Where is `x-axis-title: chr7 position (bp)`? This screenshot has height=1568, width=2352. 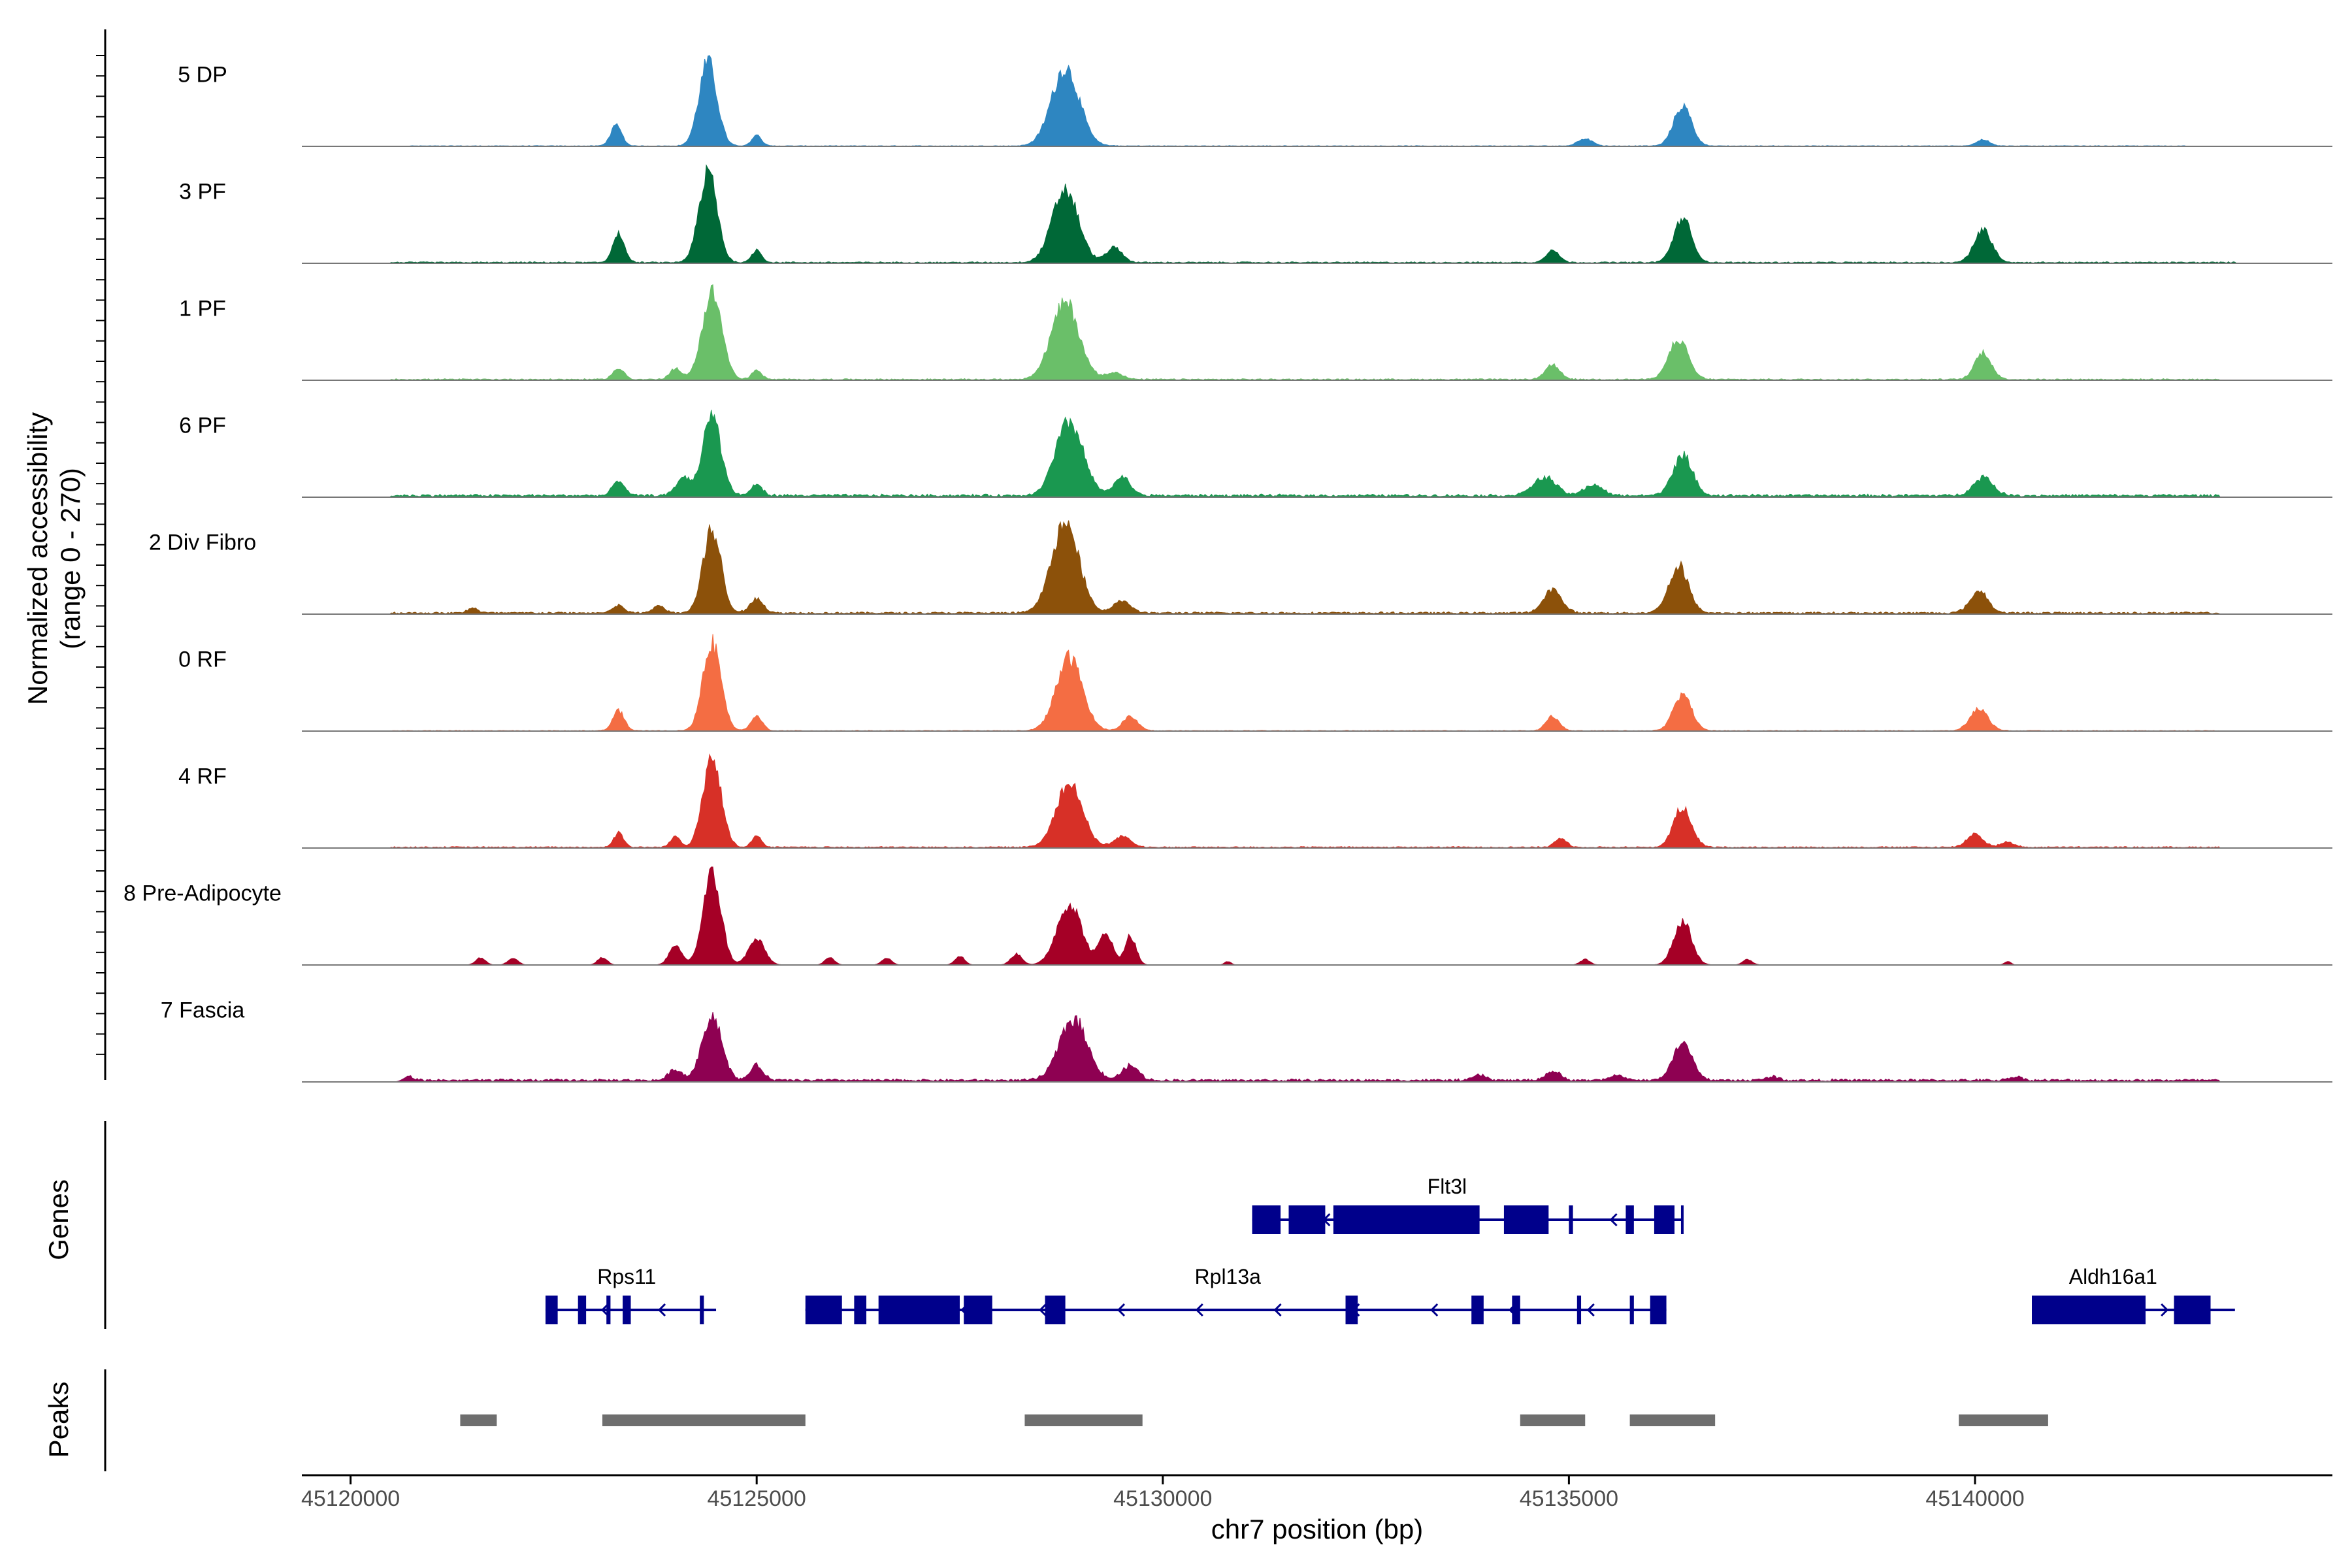
x-axis-title: chr7 position (bp) is located at coordinates (1317, 1529).